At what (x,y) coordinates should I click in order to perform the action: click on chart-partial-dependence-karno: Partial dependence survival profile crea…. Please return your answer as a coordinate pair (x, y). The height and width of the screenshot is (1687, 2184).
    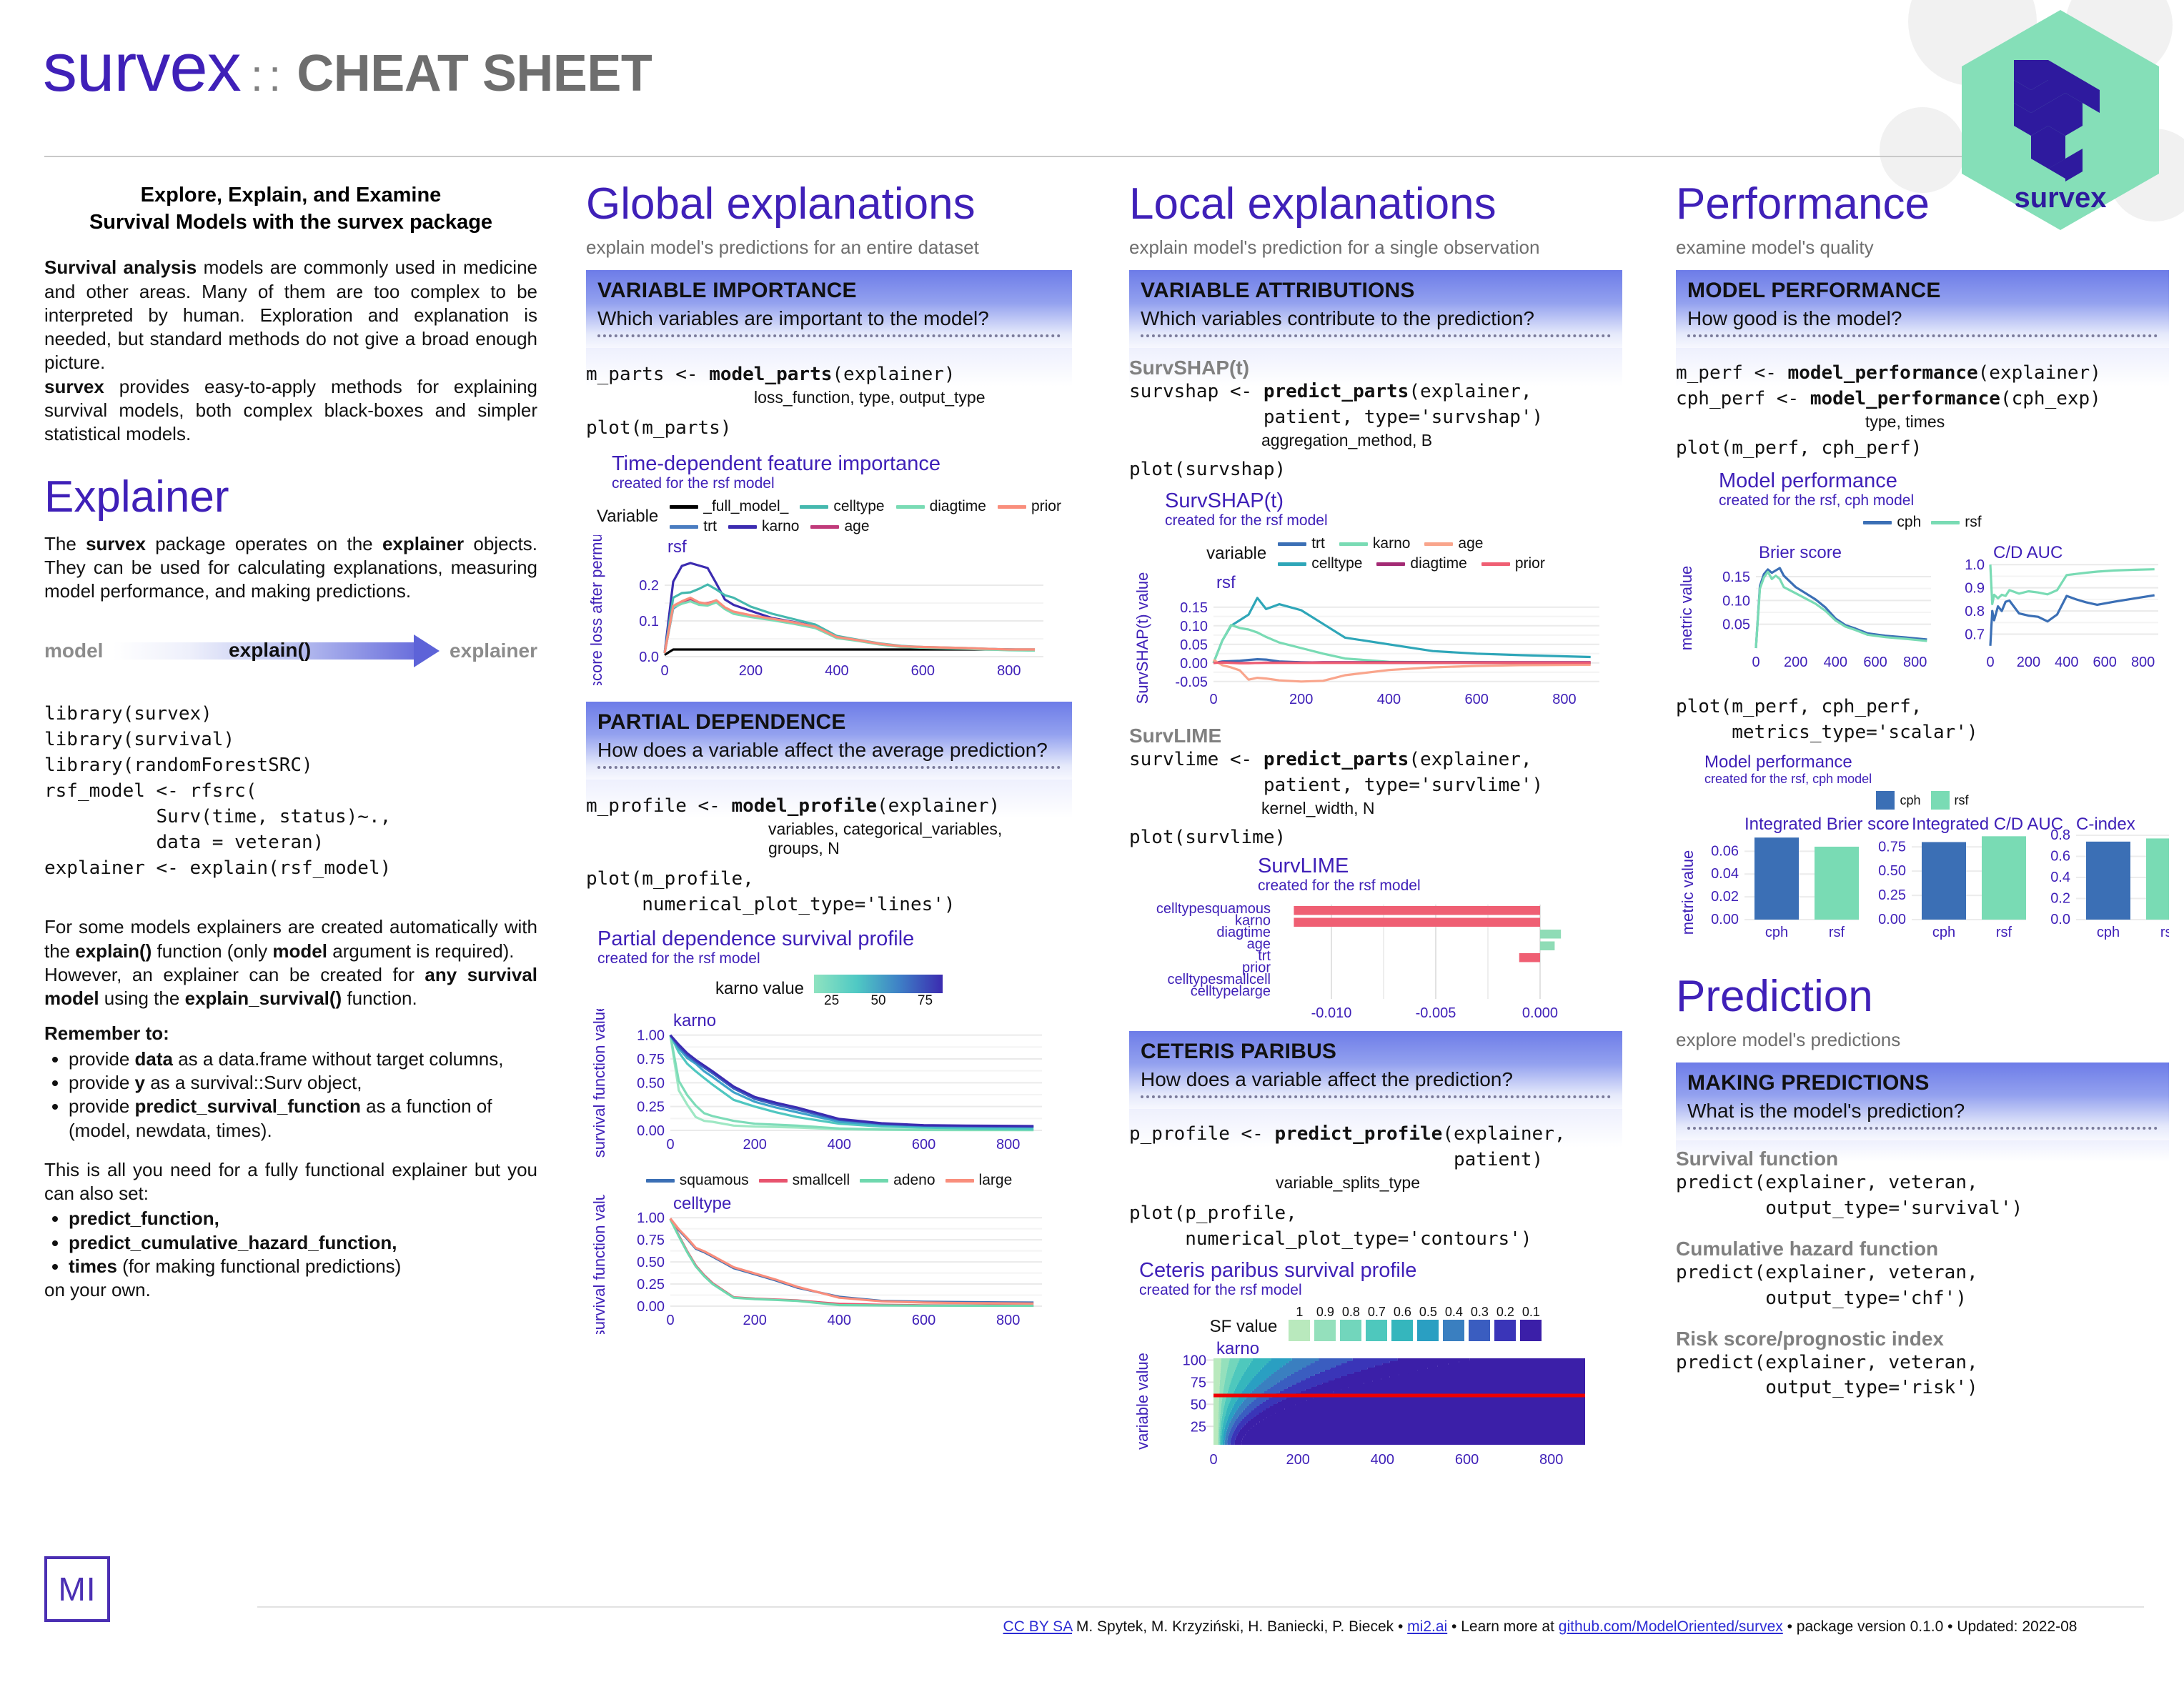
    Looking at the image, I should click on (829, 1046).